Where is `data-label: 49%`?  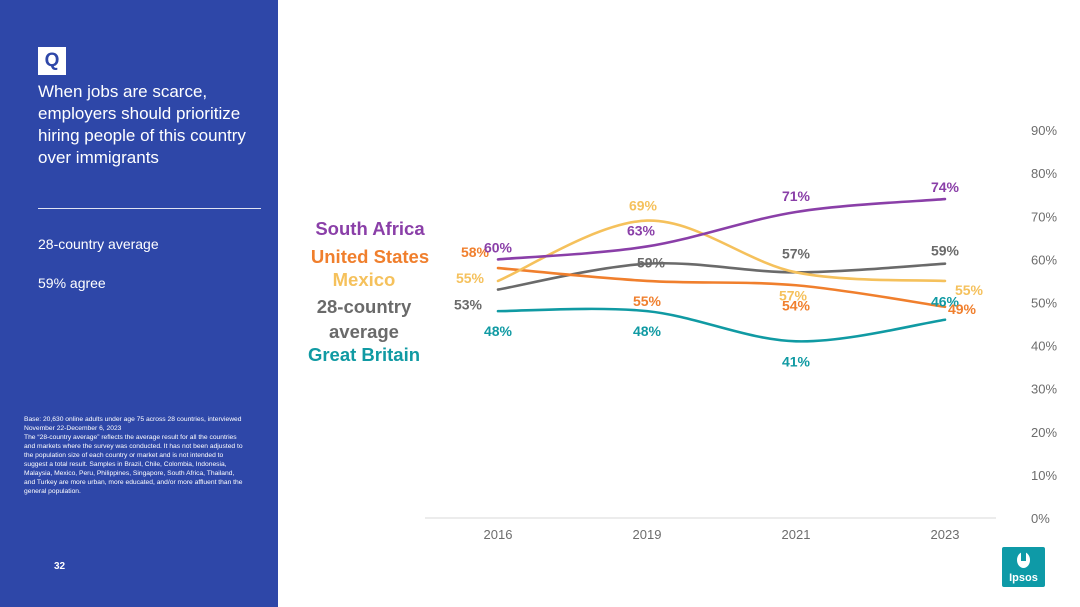
data-label: 49% is located at coordinates (962, 309).